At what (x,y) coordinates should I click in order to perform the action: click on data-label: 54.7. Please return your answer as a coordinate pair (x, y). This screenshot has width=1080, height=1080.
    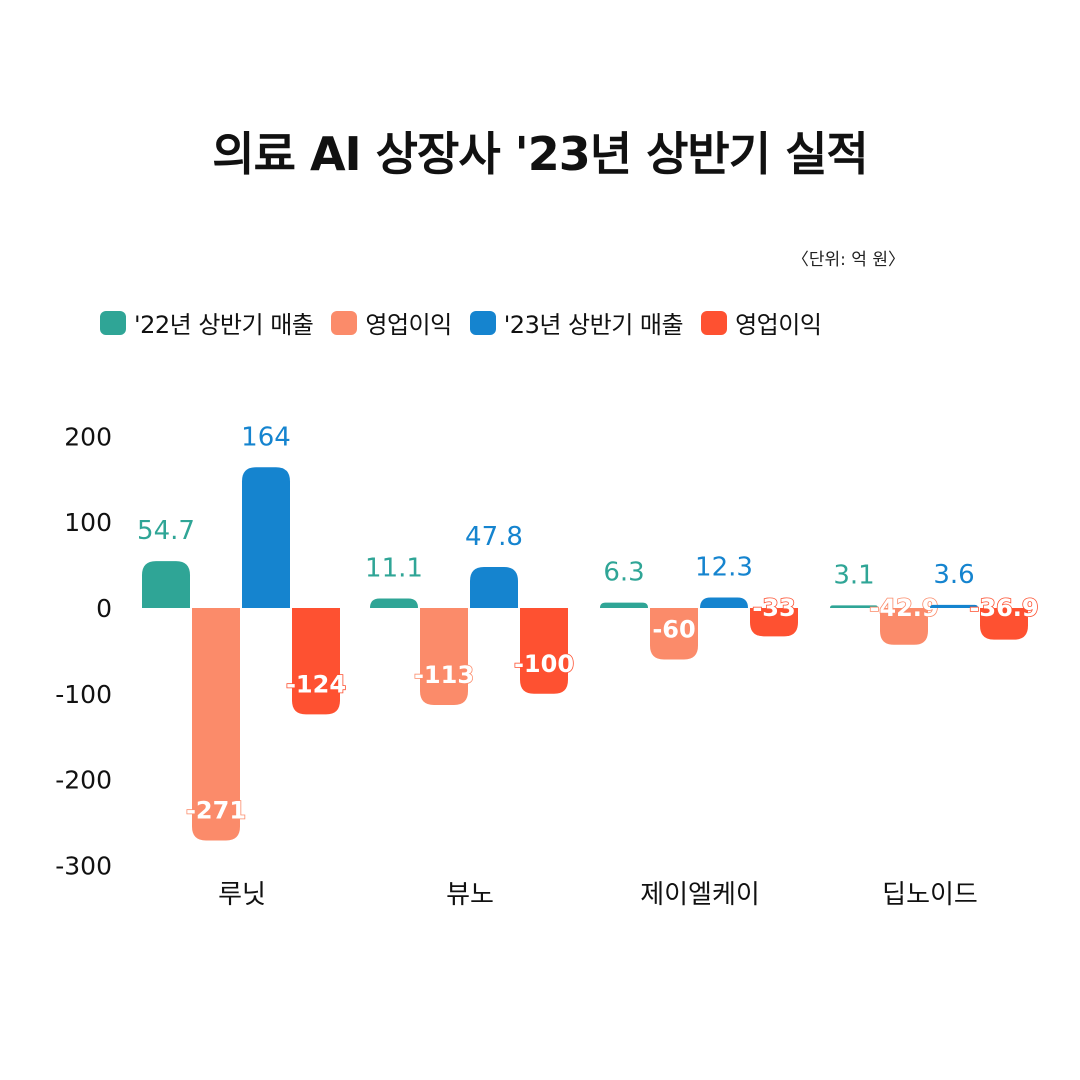
    Looking at the image, I should click on (166, 531).